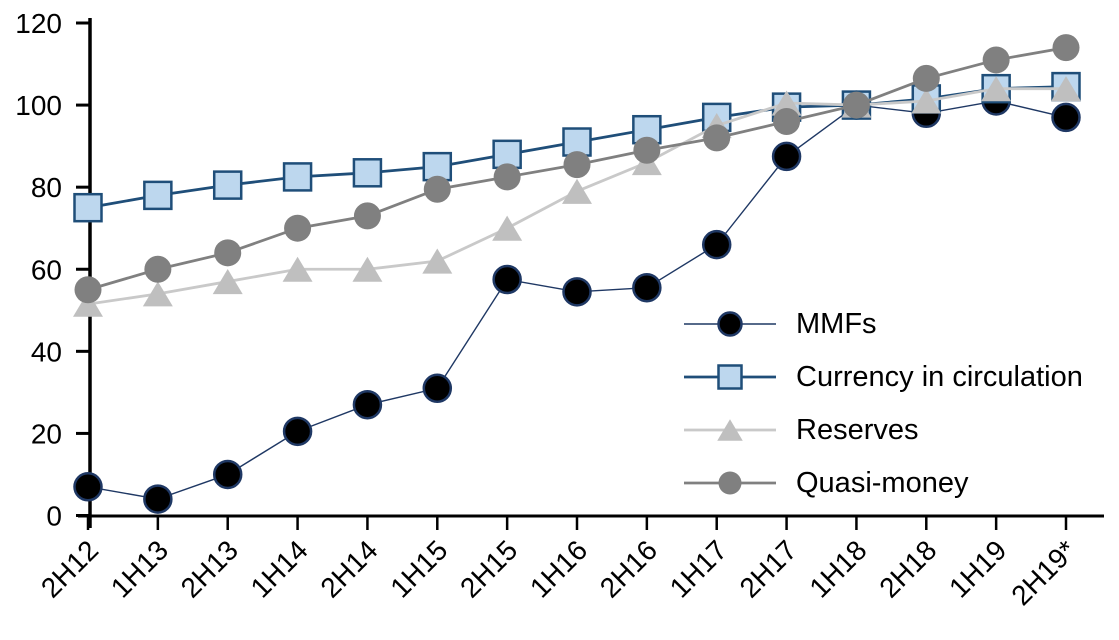 This screenshot has height=640, width=1119. Describe the element at coordinates (628, 568) in the screenshot. I see `x-tick-label: 2H16` at that location.